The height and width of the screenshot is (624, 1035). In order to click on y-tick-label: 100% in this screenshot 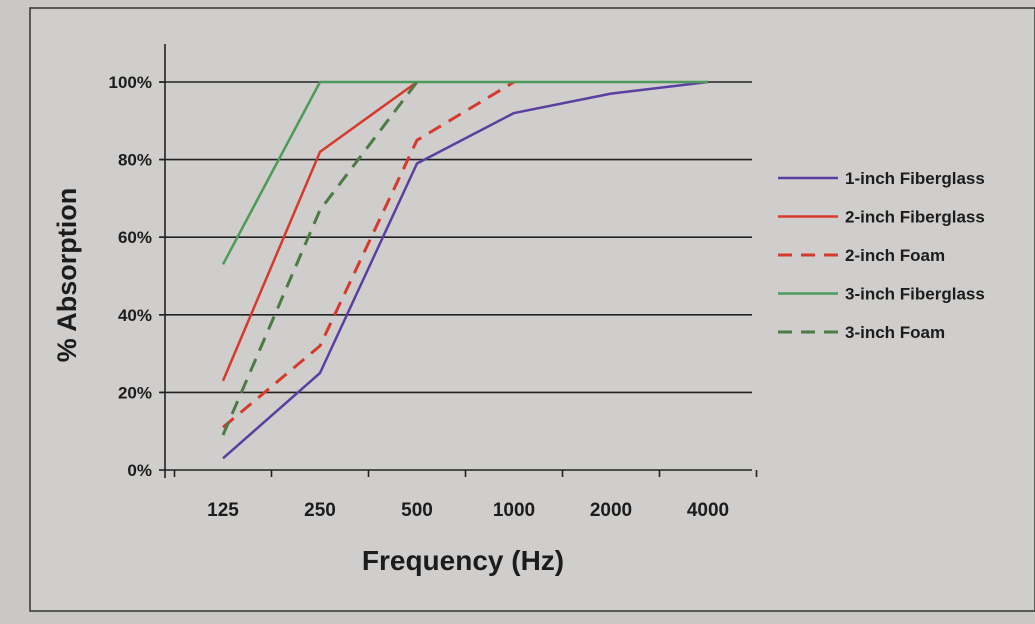, I will do `click(130, 82)`.